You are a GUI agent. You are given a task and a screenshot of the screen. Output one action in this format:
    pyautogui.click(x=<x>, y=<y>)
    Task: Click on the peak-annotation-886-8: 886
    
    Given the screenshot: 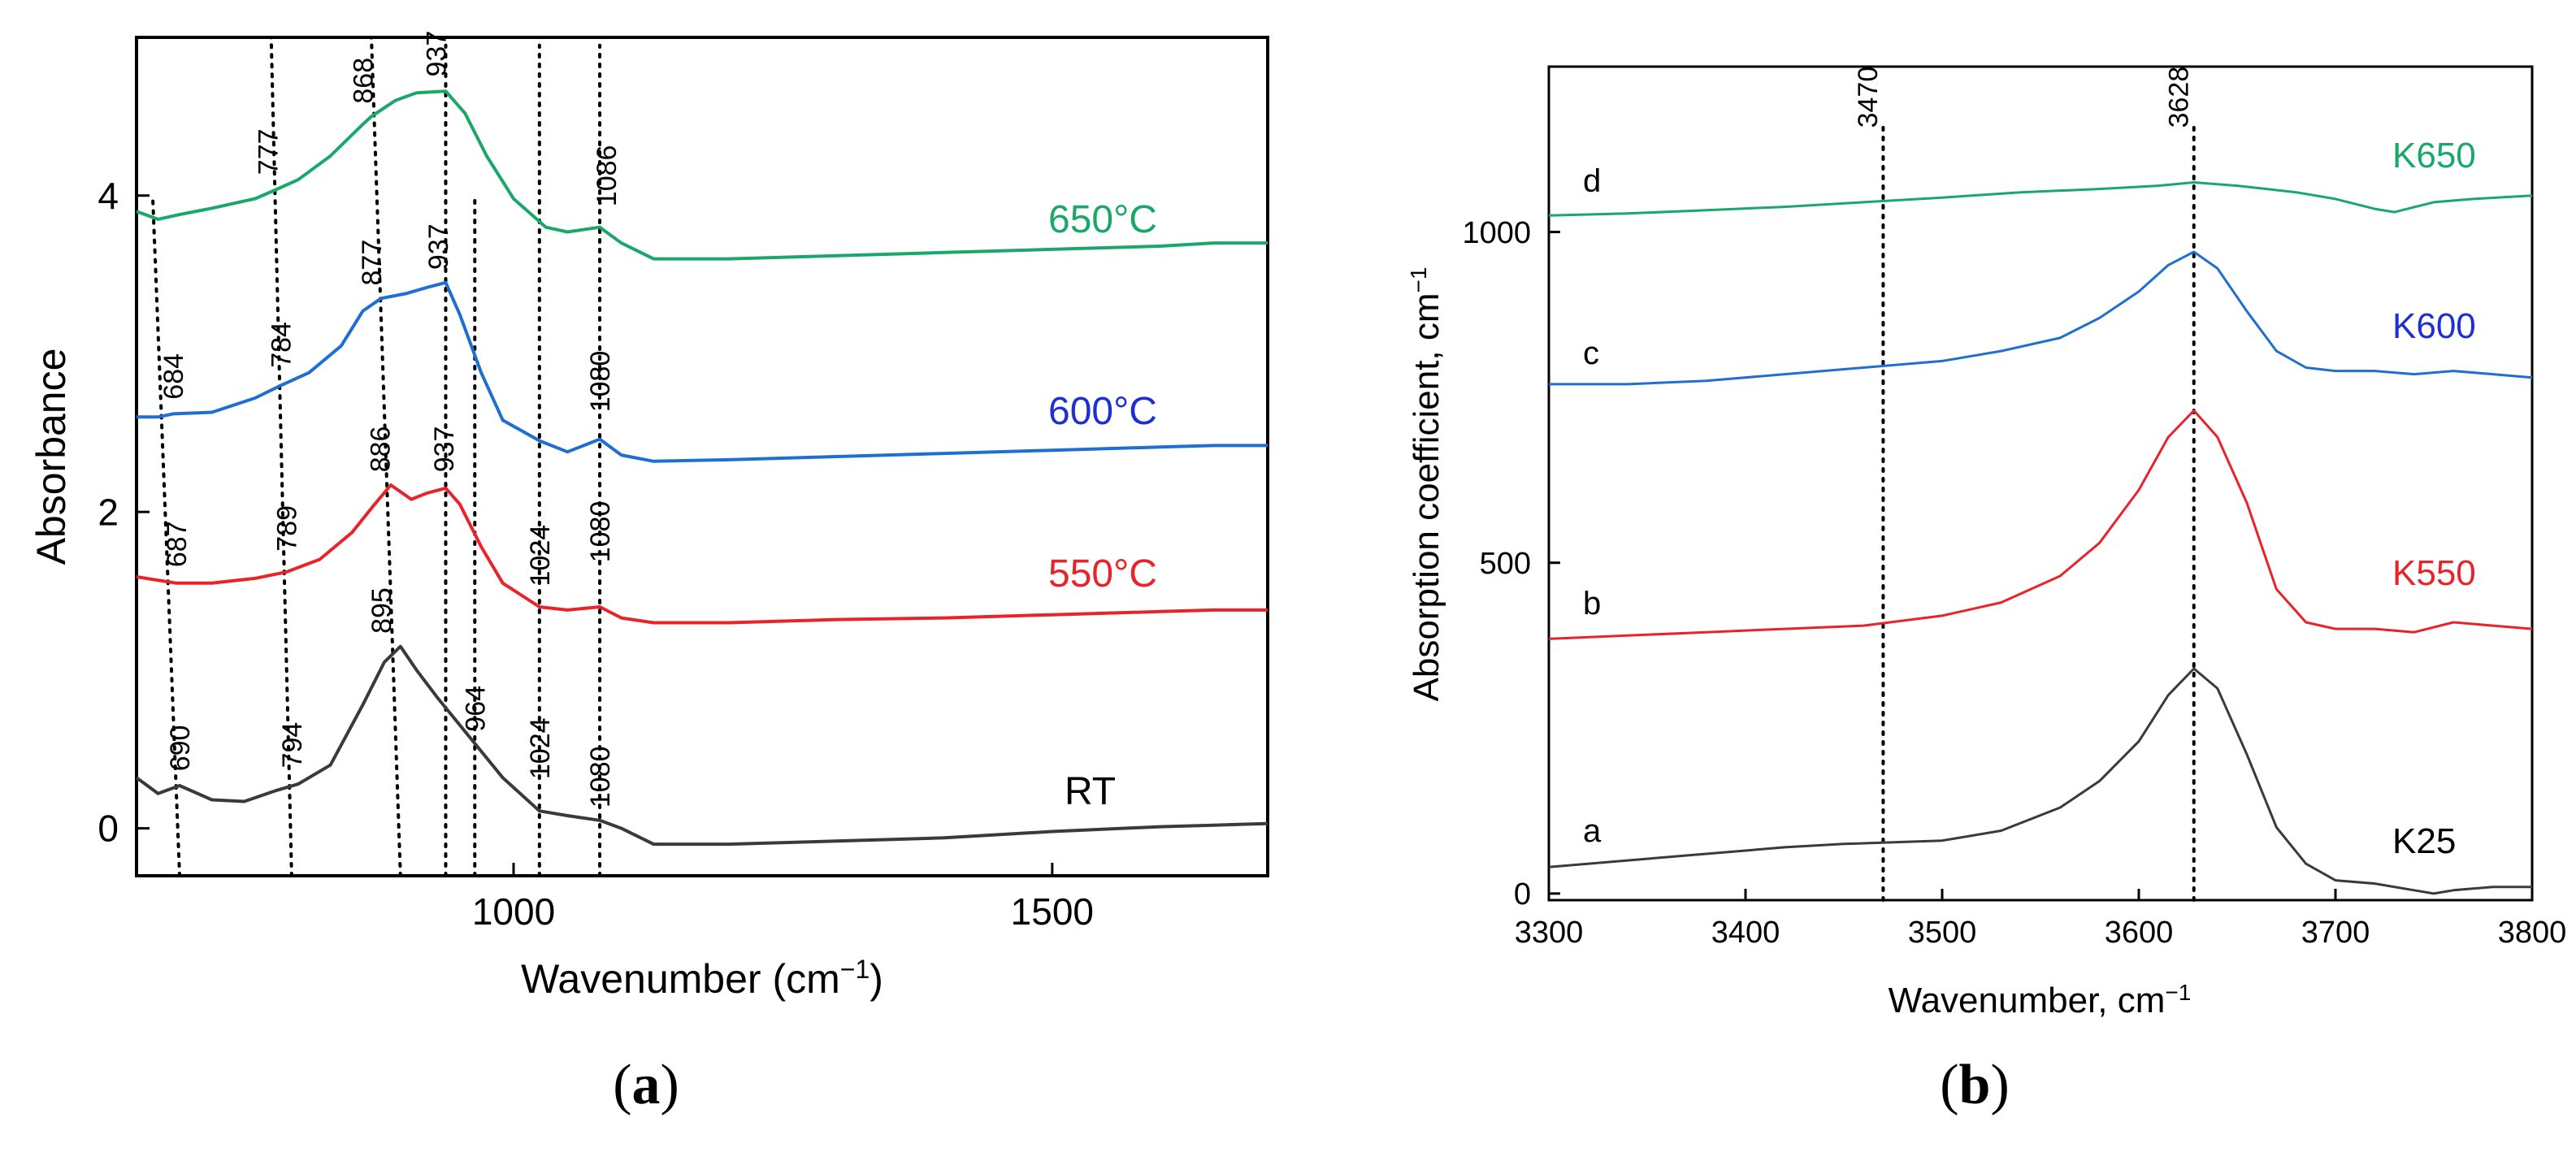 What is the action you would take?
    pyautogui.click(x=381, y=450)
    